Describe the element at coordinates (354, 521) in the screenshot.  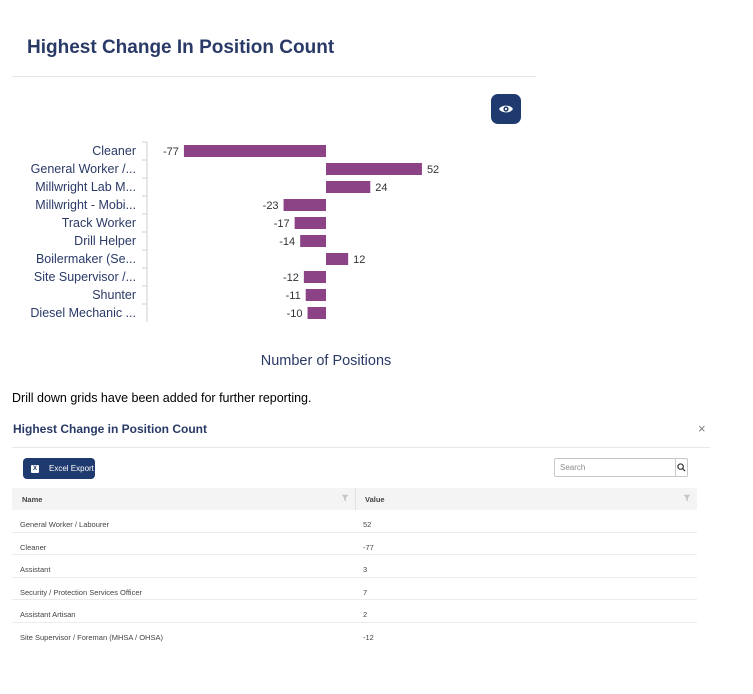
I see `table-row: General Worker / Labourer 52` at that location.